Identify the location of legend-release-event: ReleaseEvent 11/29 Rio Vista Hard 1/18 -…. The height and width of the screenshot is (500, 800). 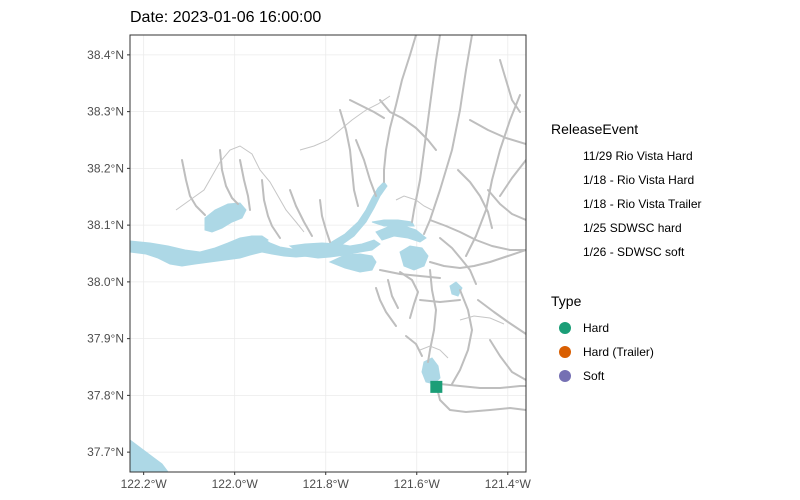
(626, 190).